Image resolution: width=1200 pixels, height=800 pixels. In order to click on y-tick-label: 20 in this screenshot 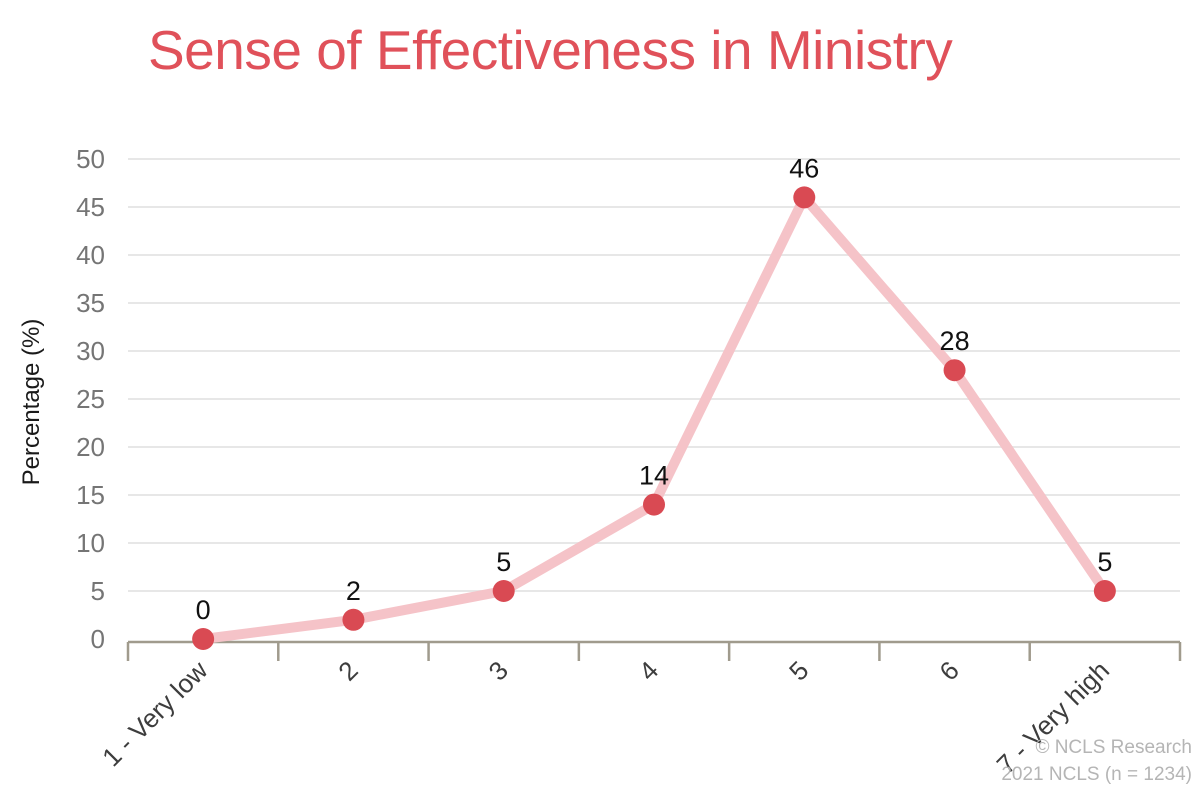, I will do `click(90, 447)`.